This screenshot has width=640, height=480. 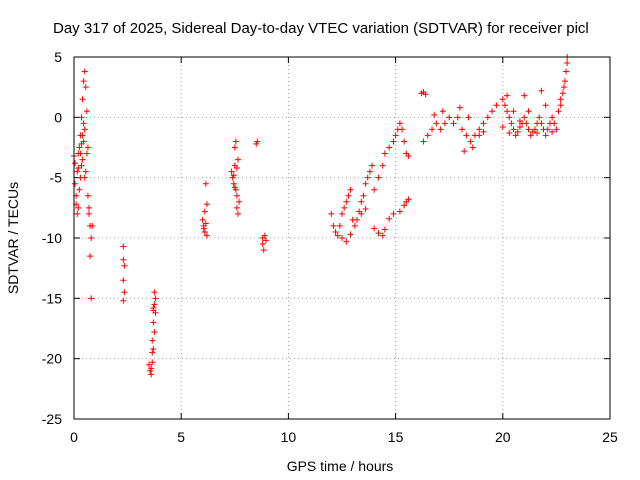 What do you see at coordinates (58, 57) in the screenshot?
I see `y-tick-label: 5` at bounding box center [58, 57].